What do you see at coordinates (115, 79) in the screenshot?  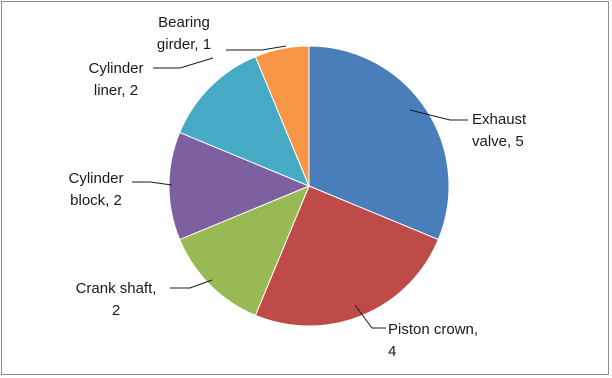 I see `data-label-cylinder-liner: Cylinder liner, 2` at bounding box center [115, 79].